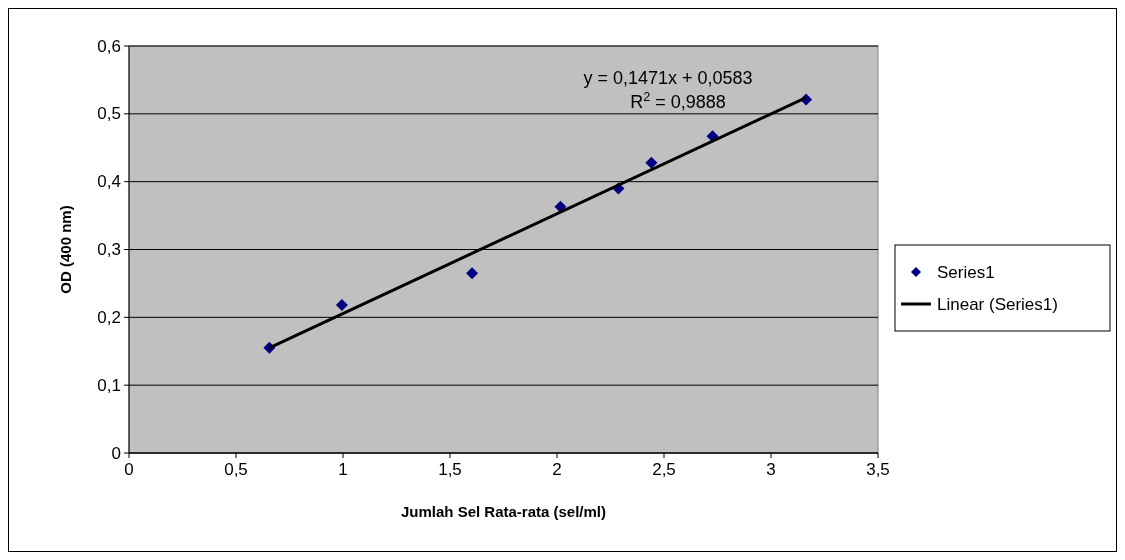 This screenshot has width=1125, height=560. I want to click on x-tick-label: 2,5, so click(664, 469).